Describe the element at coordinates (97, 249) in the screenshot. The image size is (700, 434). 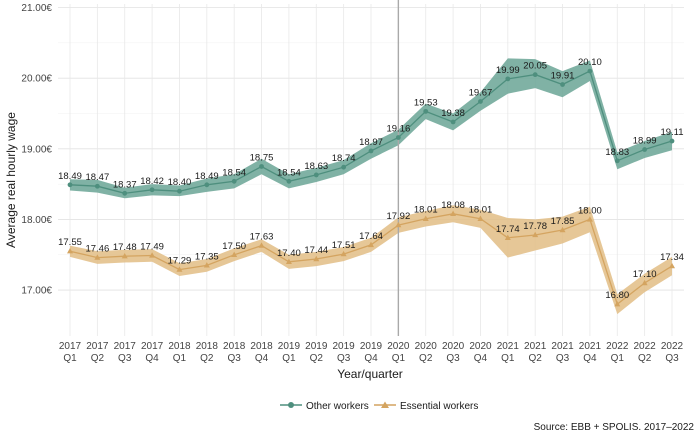
I see `data-label: 17.46` at that location.